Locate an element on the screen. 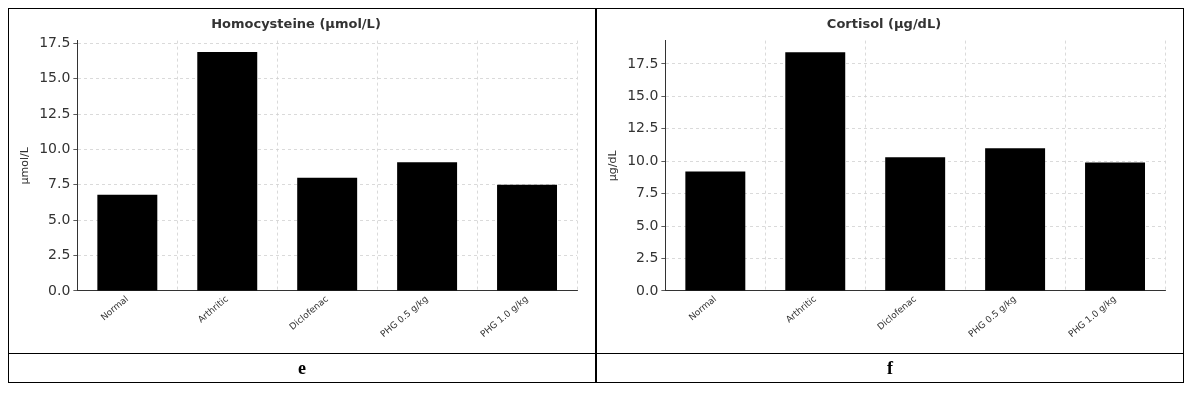 The width and height of the screenshot is (1200, 410). chart-title: Cortisol (µg/dL) is located at coordinates (884, 24).